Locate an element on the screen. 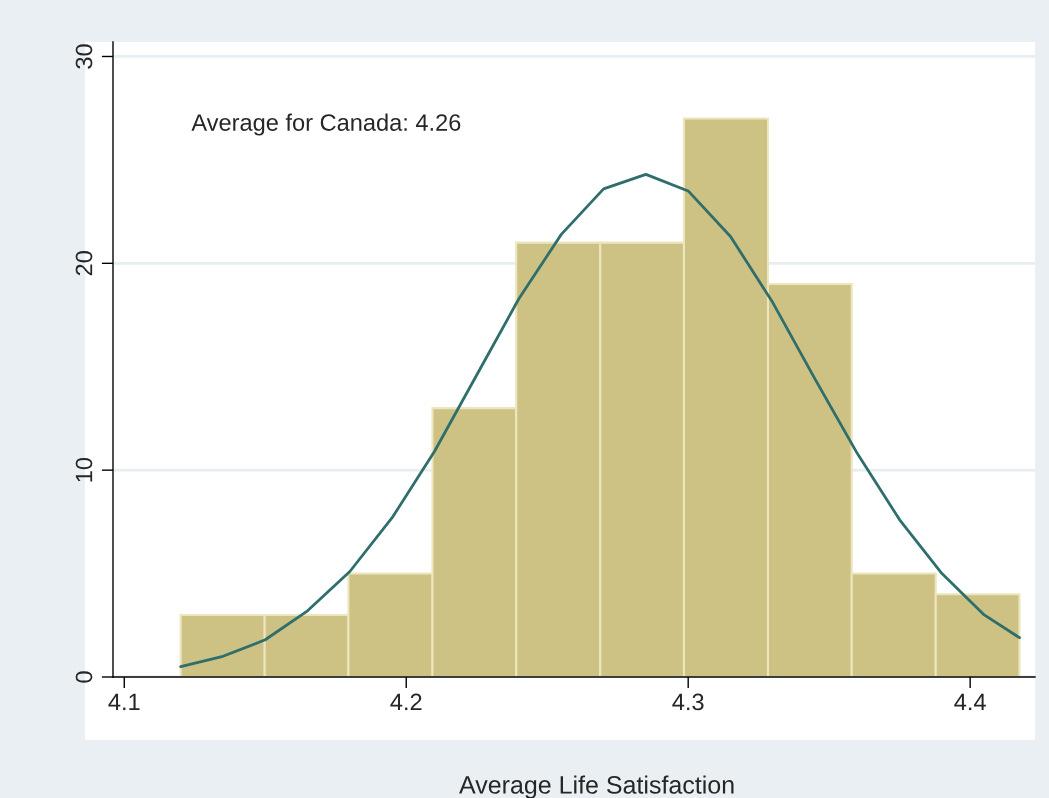  y-tick-label: 10 is located at coordinates (84, 469).